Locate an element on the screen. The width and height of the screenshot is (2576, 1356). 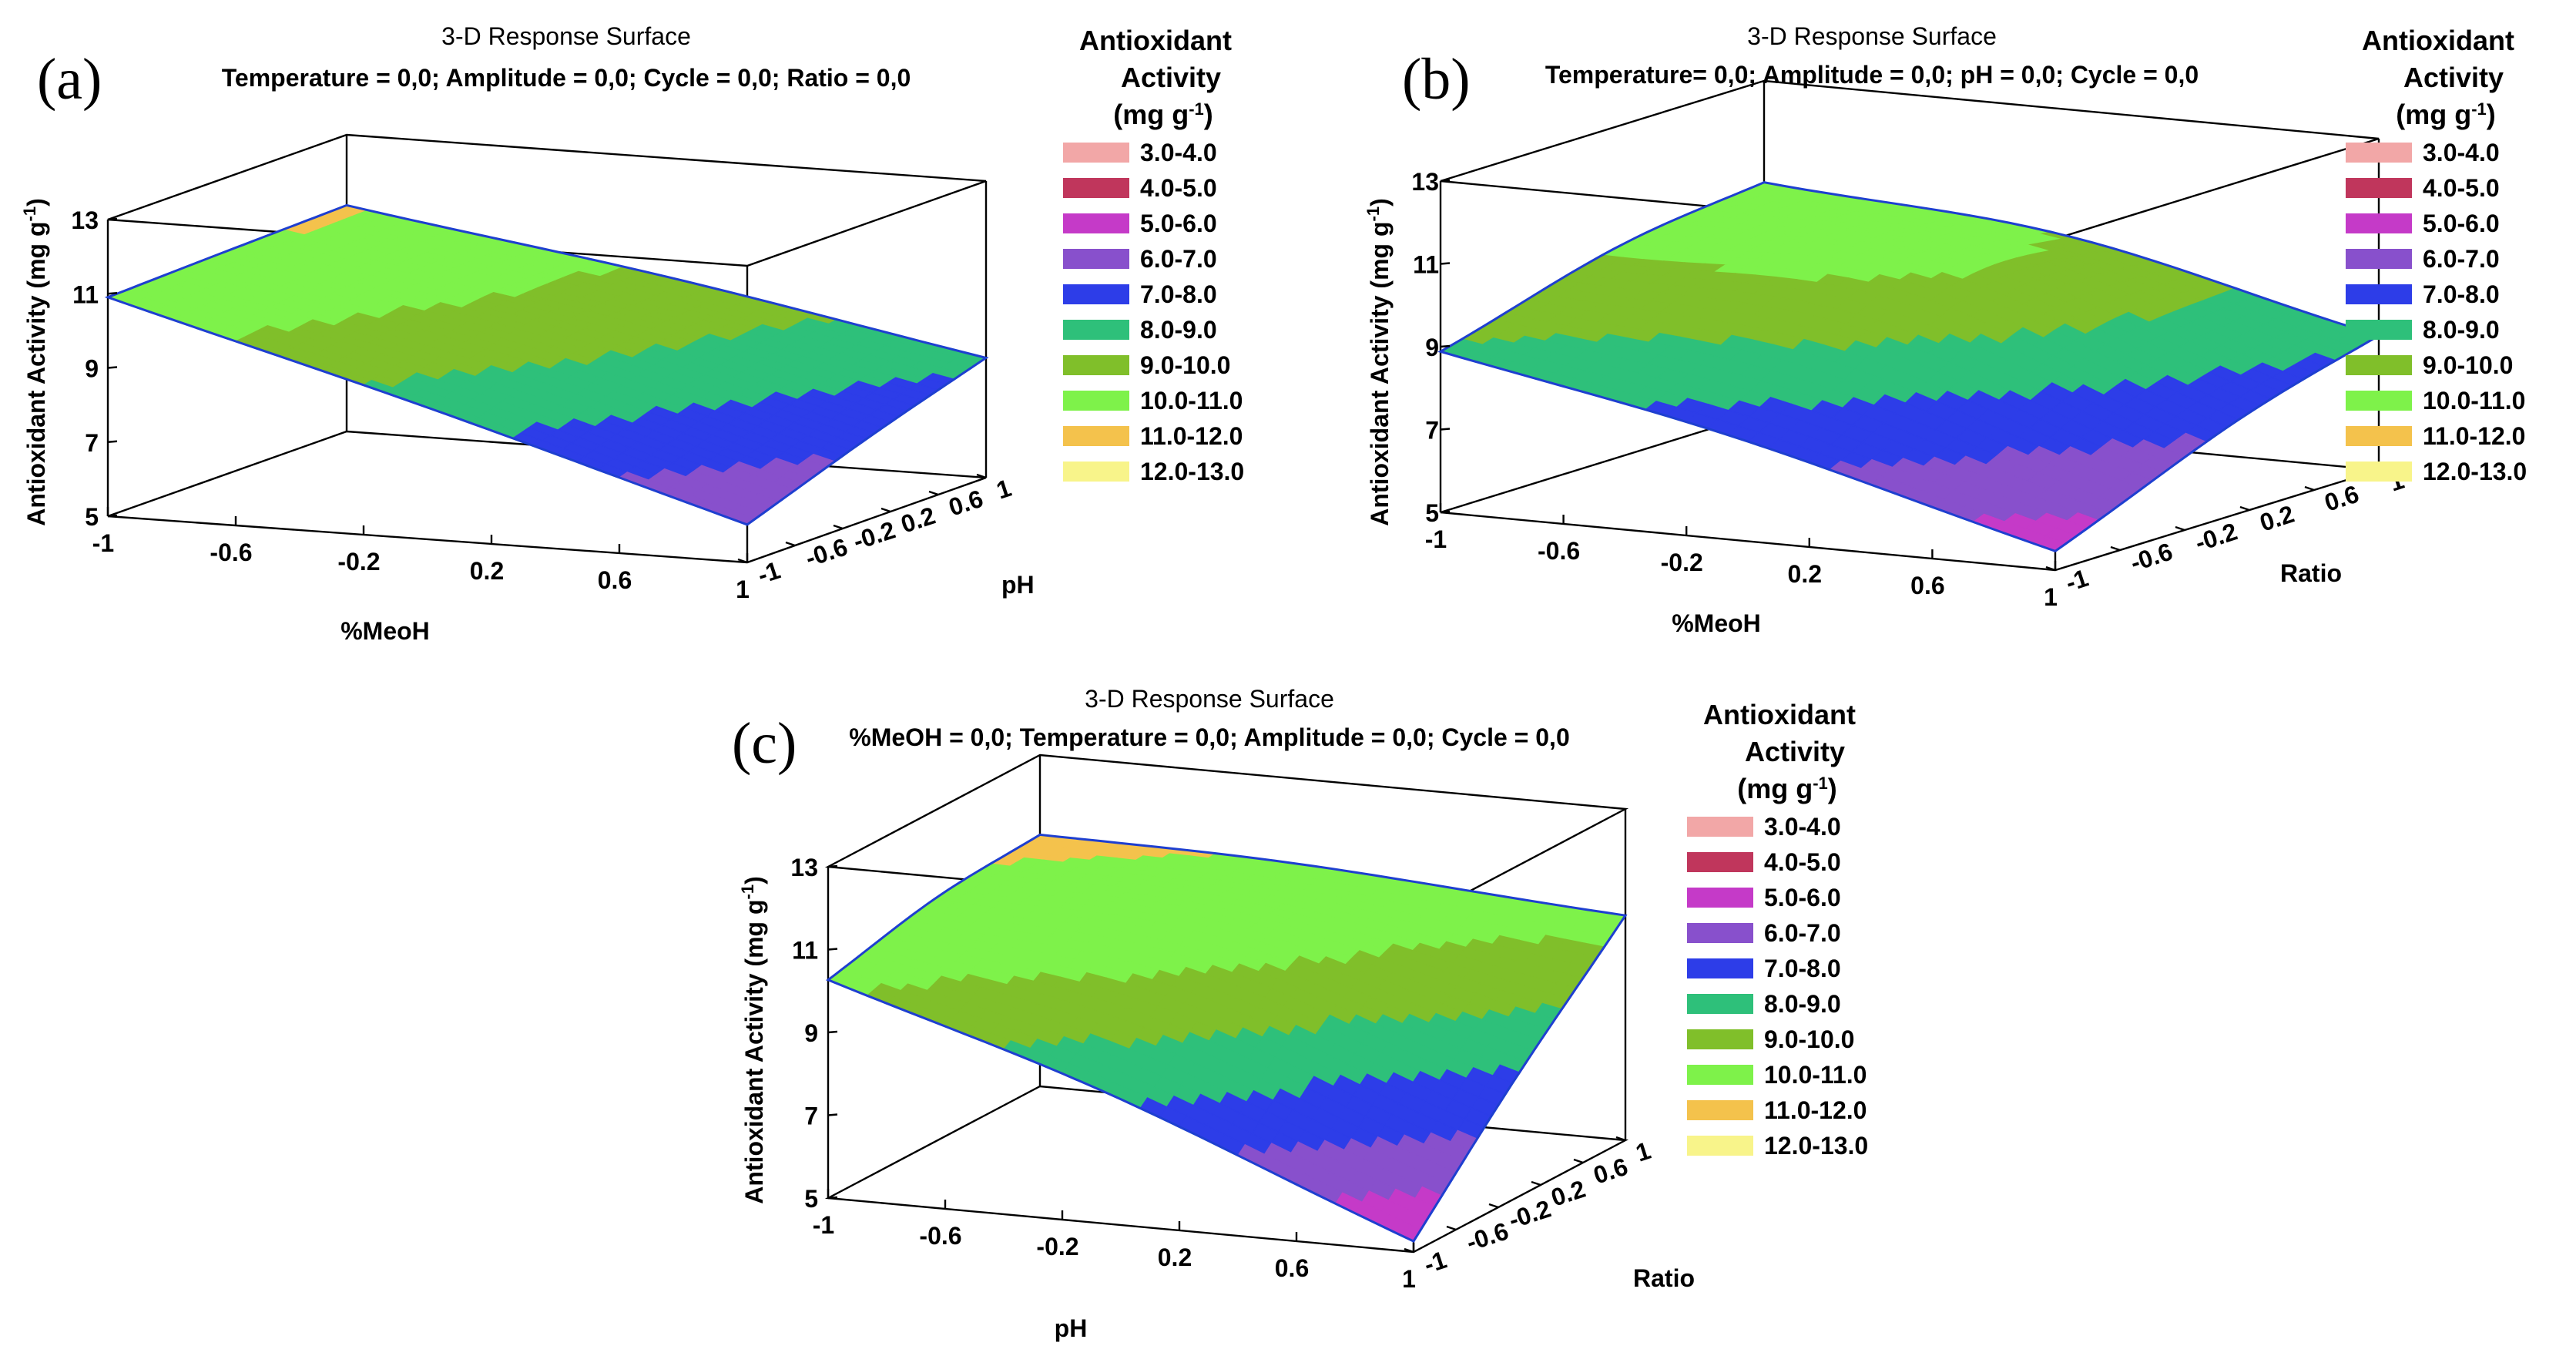
x-tick-label: 0.2 is located at coordinates (1805, 574).